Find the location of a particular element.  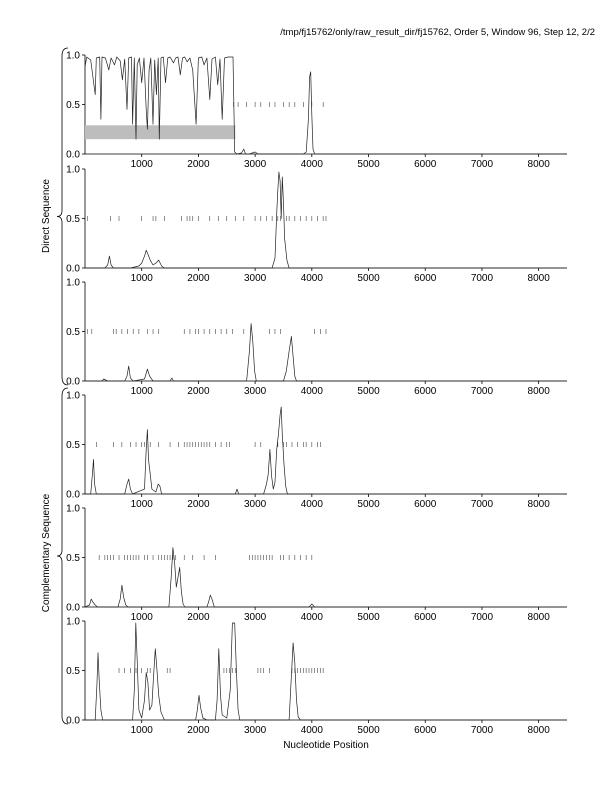

bracket-complementary is located at coordinates (62, 556).